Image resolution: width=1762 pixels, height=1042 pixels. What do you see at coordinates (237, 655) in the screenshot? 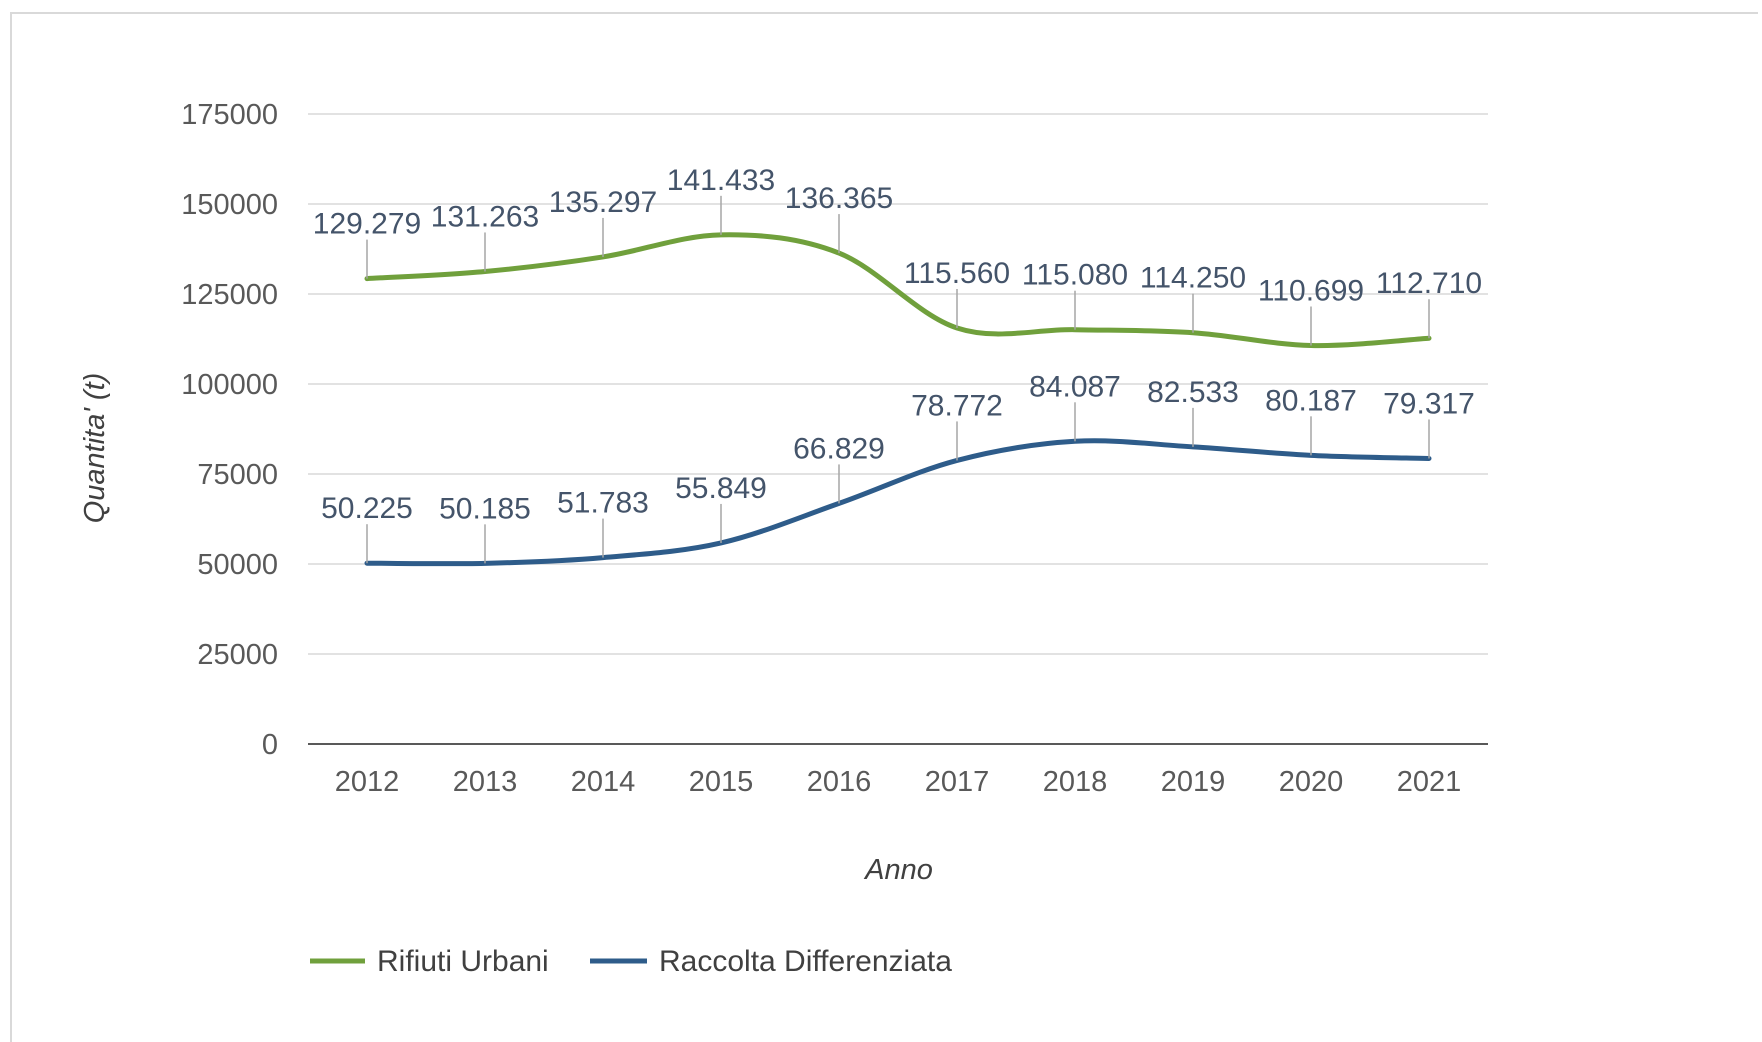
I see `y-tick-label-25000: 25000` at bounding box center [237, 655].